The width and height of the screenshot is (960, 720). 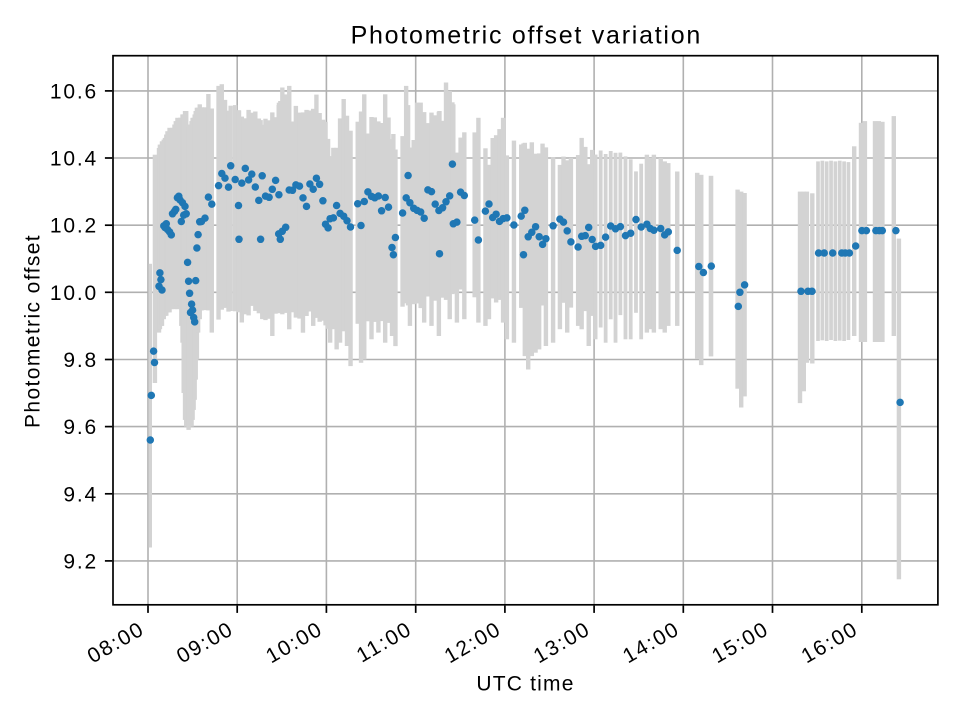 I want to click on svg-text: UTC time, so click(x=525, y=684).